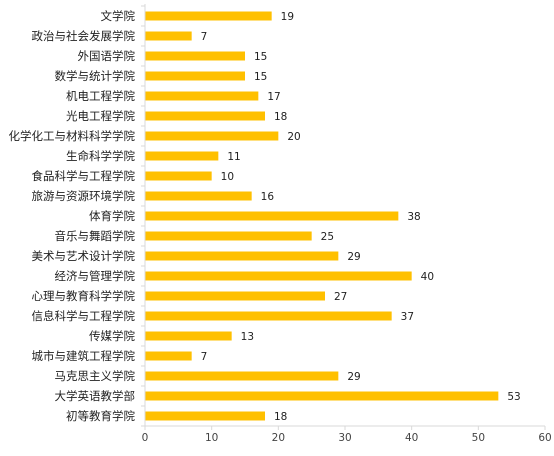 The height and width of the screenshot is (456, 554). Describe the element at coordinates (84, 36) in the screenshot. I see `category-label: 政治与社会发展学院` at that location.